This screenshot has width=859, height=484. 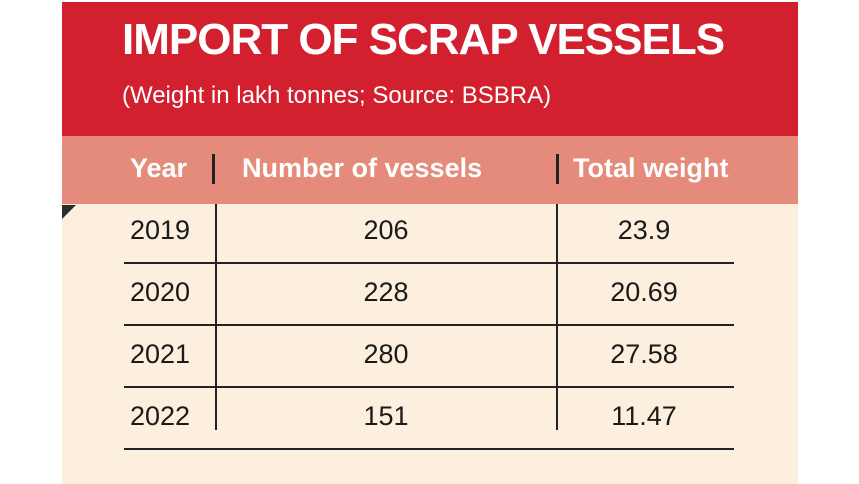 What do you see at coordinates (160, 230) in the screenshot?
I see `cell-year: 2019` at bounding box center [160, 230].